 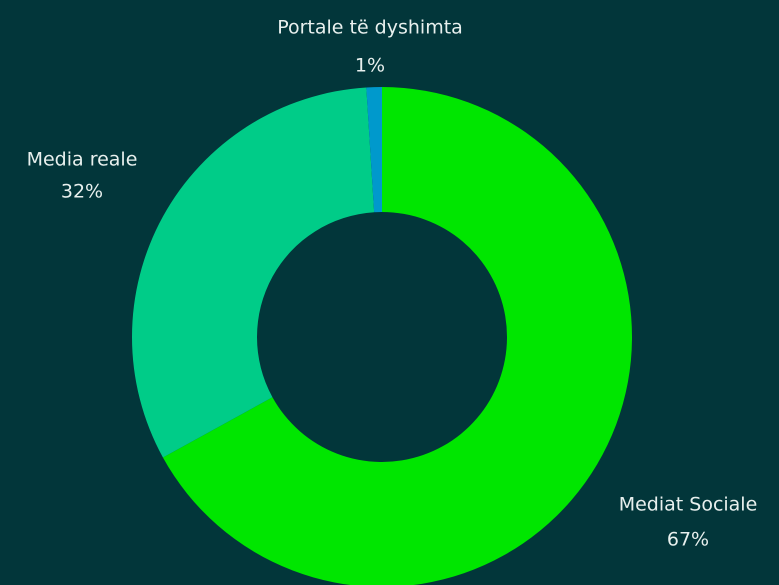 What do you see at coordinates (82, 192) in the screenshot?
I see `value-label: 32%` at bounding box center [82, 192].